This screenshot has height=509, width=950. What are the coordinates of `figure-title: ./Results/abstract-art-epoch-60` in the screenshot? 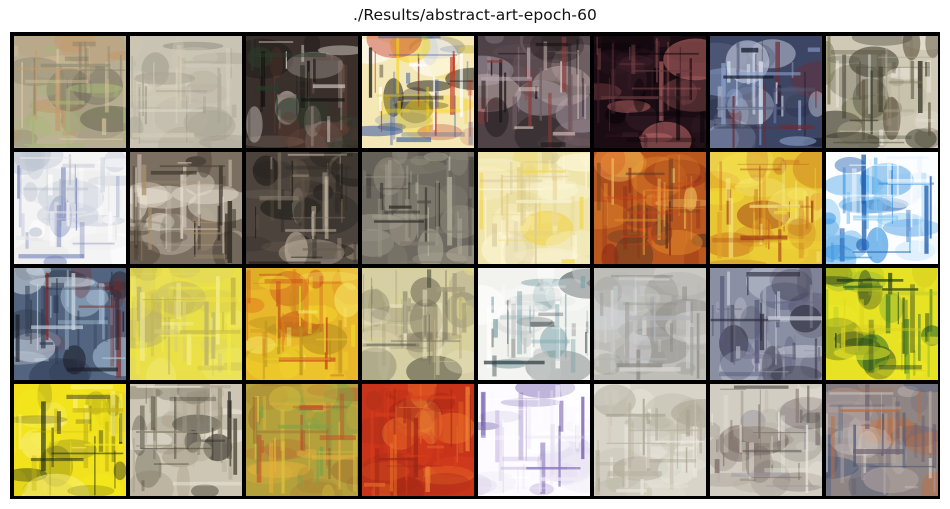 It's located at (475, 15).